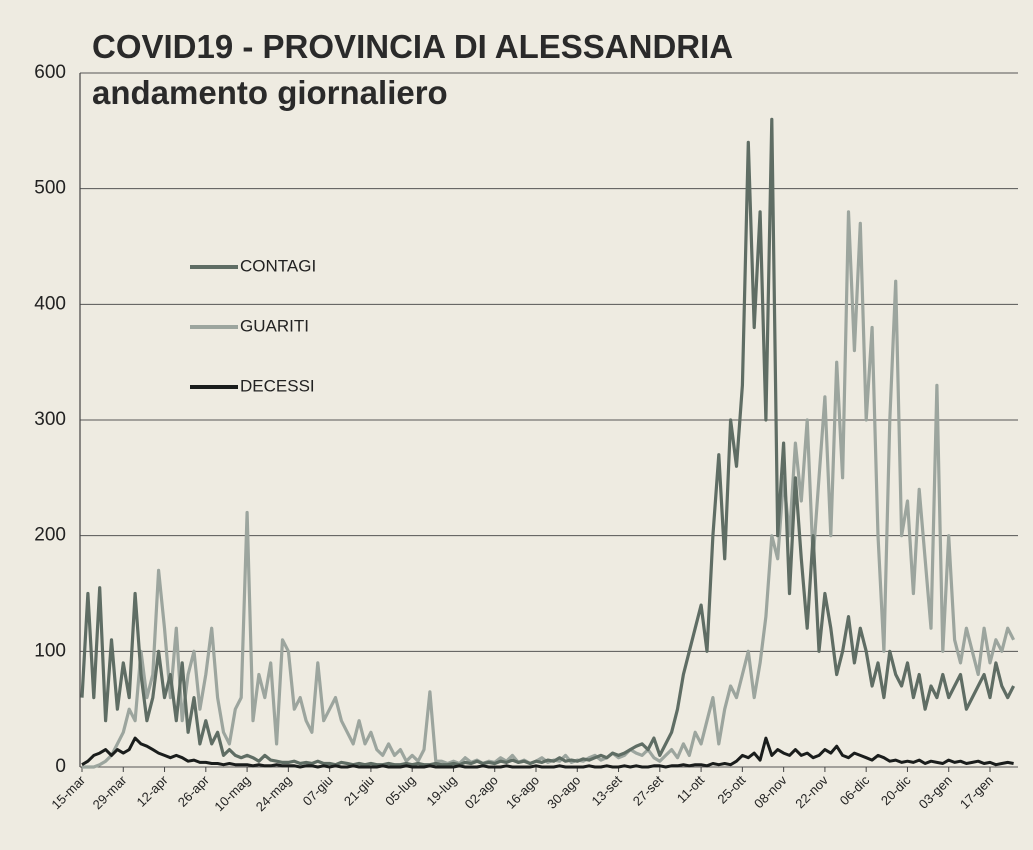  What do you see at coordinates (50, 535) in the screenshot?
I see `y-tick-label: 200` at bounding box center [50, 535].